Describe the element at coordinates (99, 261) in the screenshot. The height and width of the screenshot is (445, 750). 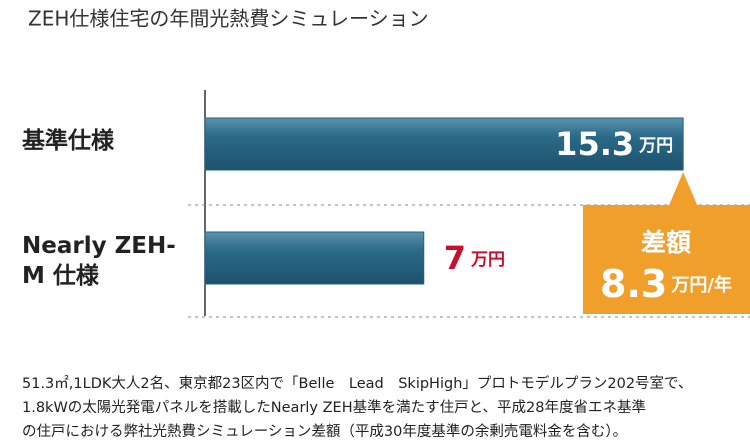
I see `category-label: Nearly ZEH-M 仕様` at that location.